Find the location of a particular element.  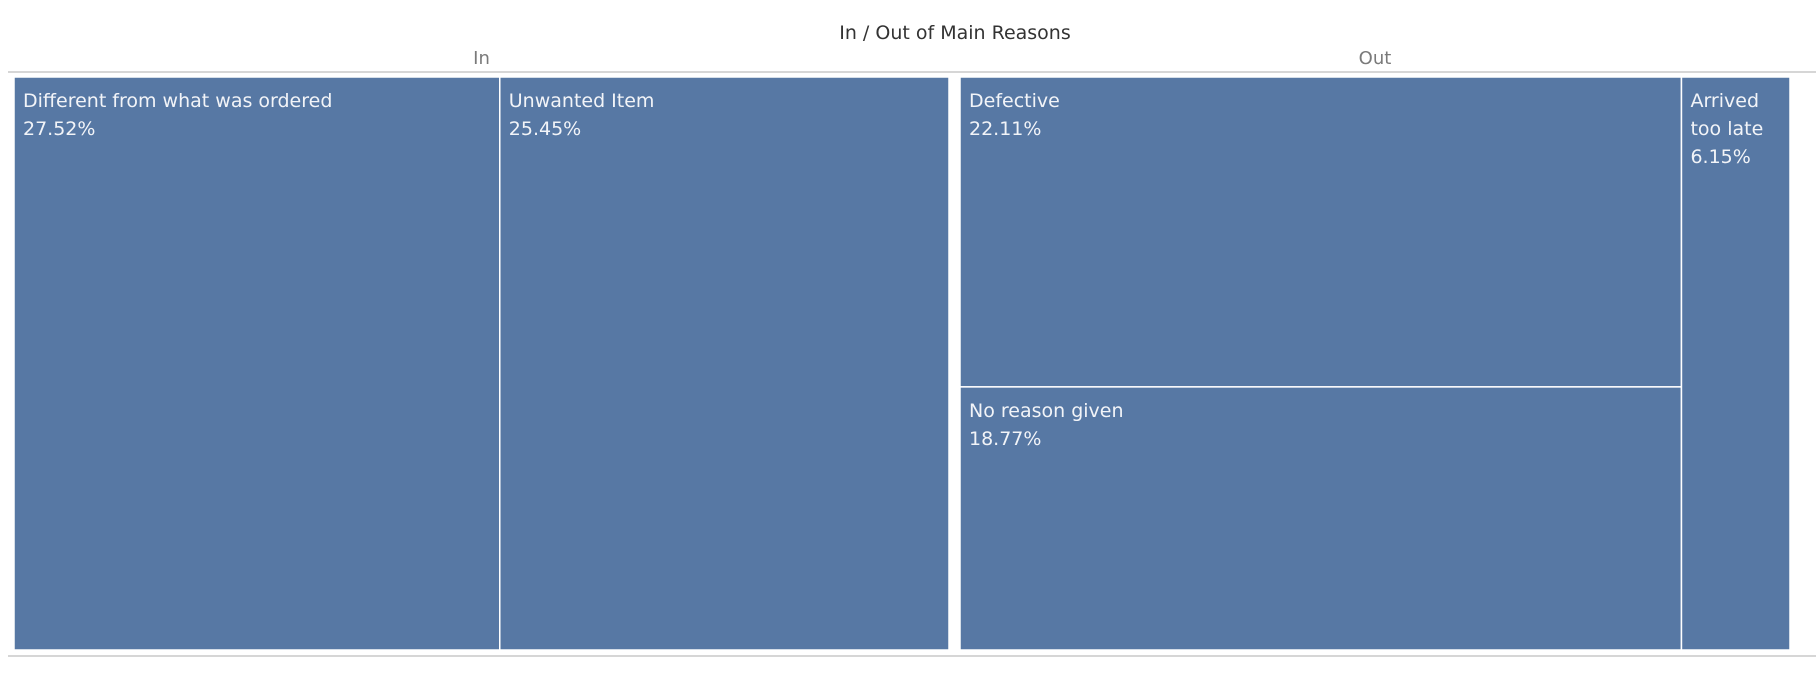

panel-labels: In Out is located at coordinates (932, 58).